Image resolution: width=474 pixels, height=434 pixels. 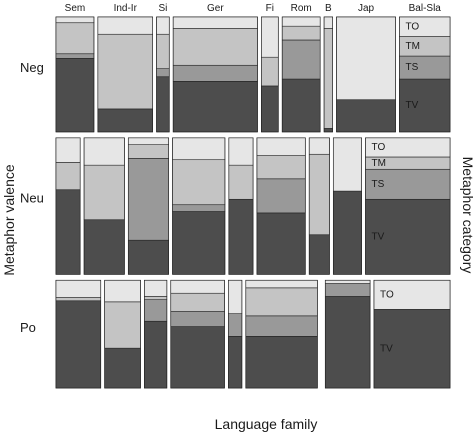 I want to click on segment-neu-b-tm, so click(x=319, y=194).